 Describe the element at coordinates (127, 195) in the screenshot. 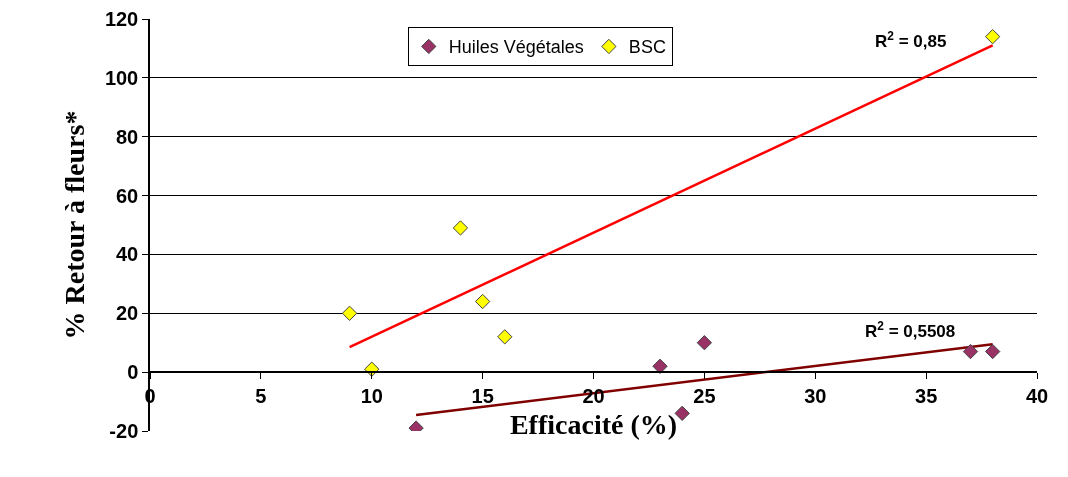

I see `y-tick-label: 60` at that location.